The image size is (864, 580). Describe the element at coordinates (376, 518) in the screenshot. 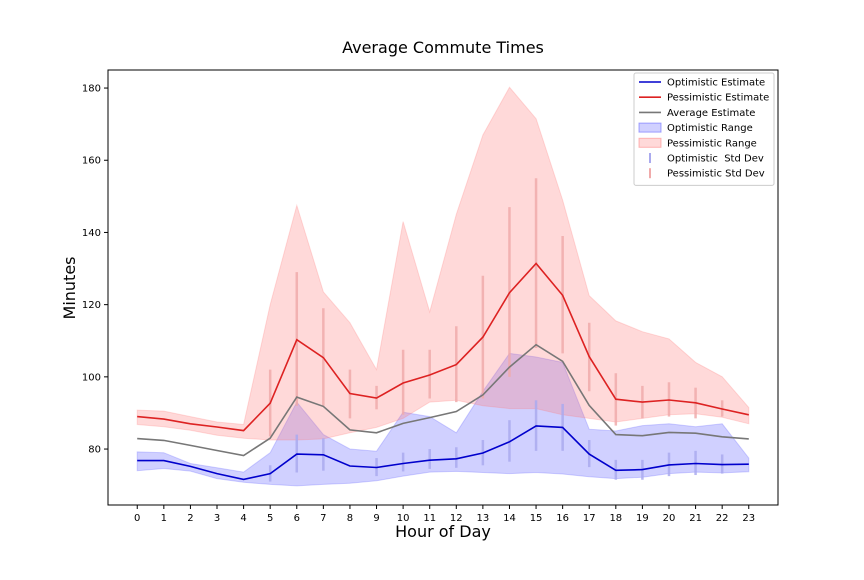

I see `x-tick-label: 9` at that location.